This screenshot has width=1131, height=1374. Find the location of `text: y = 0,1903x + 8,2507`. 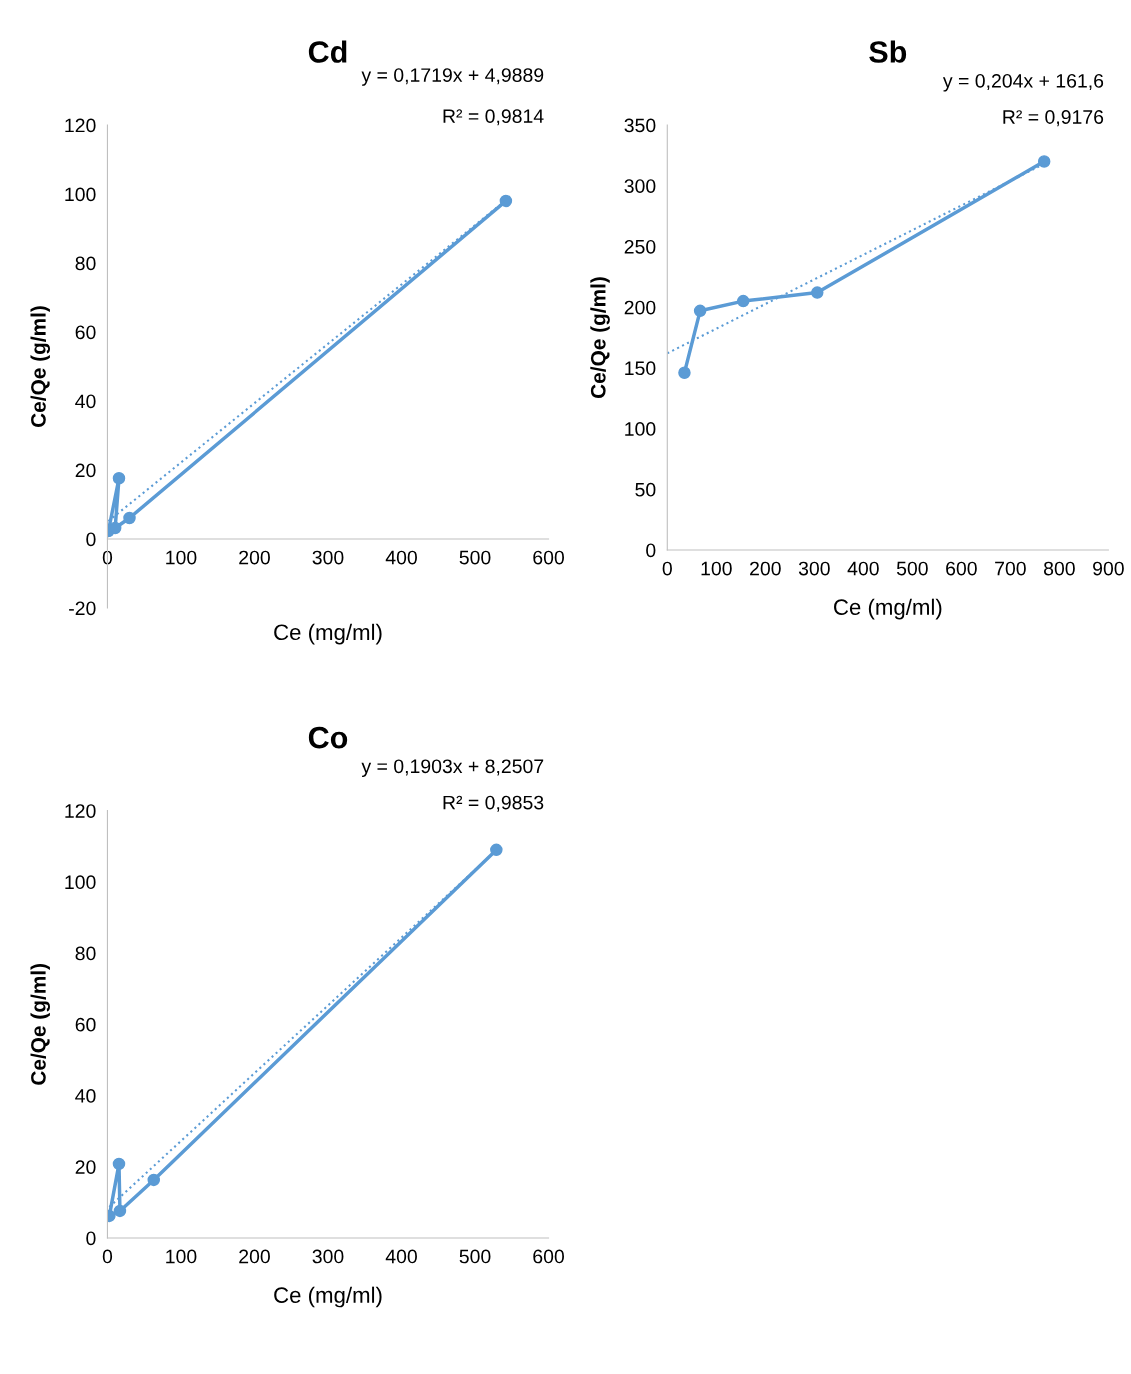

text: y = 0,1903x + 8,2507 is located at coordinates (452, 768).